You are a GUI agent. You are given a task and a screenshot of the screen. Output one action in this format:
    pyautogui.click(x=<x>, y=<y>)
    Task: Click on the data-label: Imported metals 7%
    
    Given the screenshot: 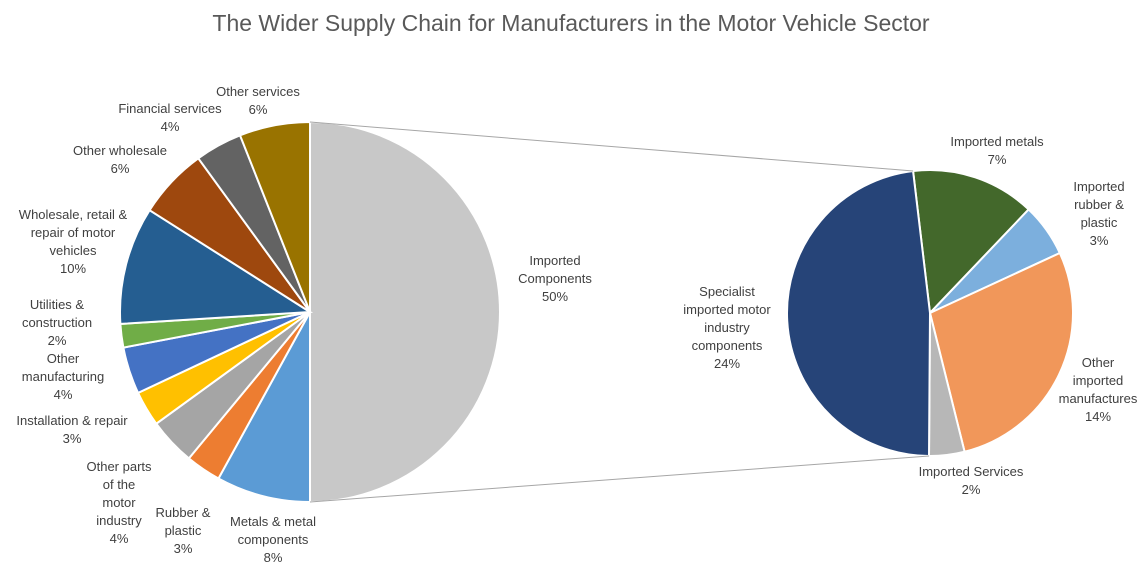 What is the action you would take?
    pyautogui.click(x=997, y=151)
    